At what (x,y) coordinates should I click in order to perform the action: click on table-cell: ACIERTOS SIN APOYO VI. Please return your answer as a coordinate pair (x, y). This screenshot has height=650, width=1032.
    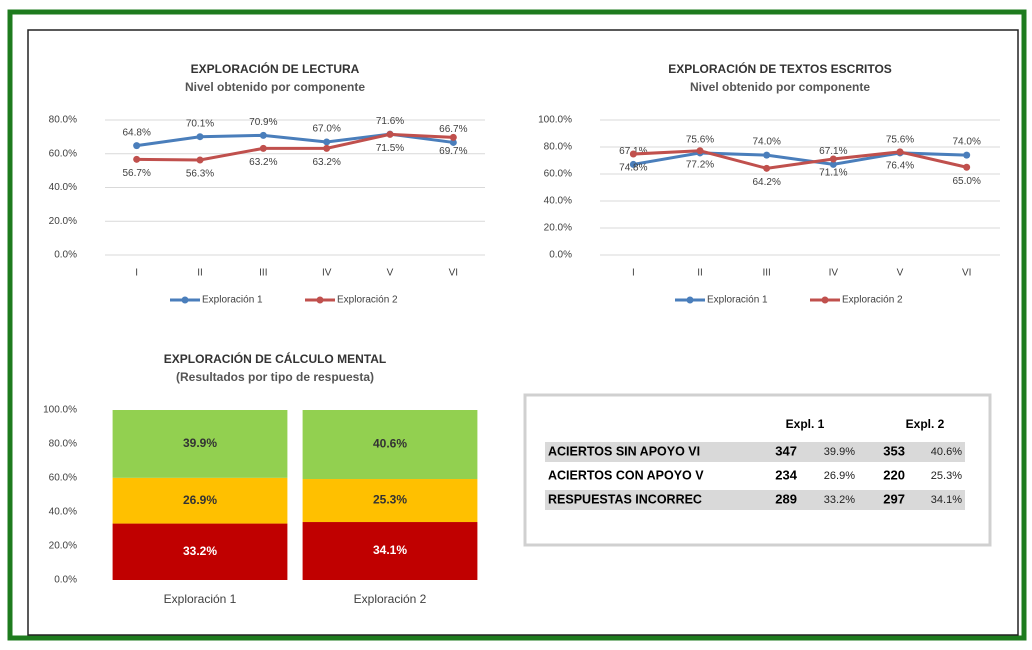
    Looking at the image, I should click on (624, 451).